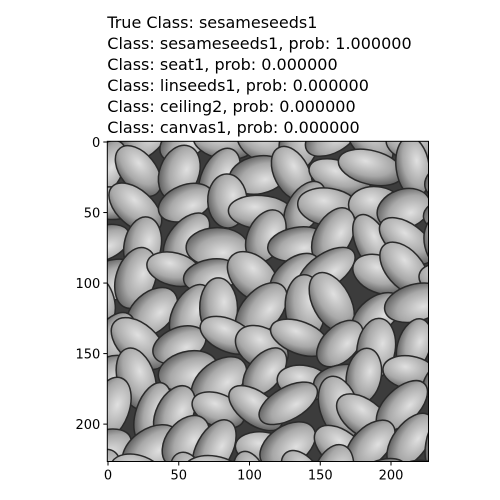 This screenshot has height=500, width=500. What do you see at coordinates (249, 476) in the screenshot?
I see `x-tick-label: 100` at bounding box center [249, 476].